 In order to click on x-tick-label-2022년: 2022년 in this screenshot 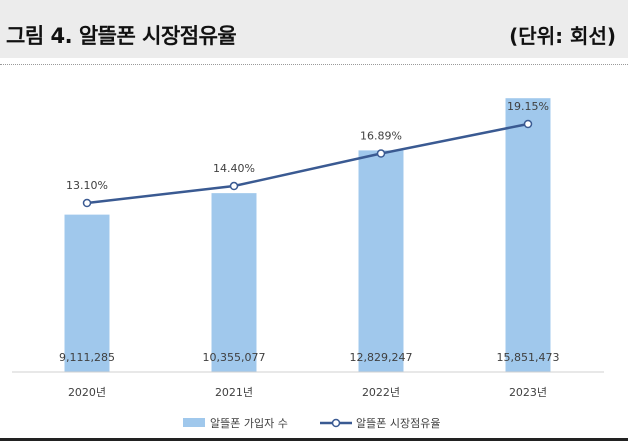, I will do `click(381, 392)`.